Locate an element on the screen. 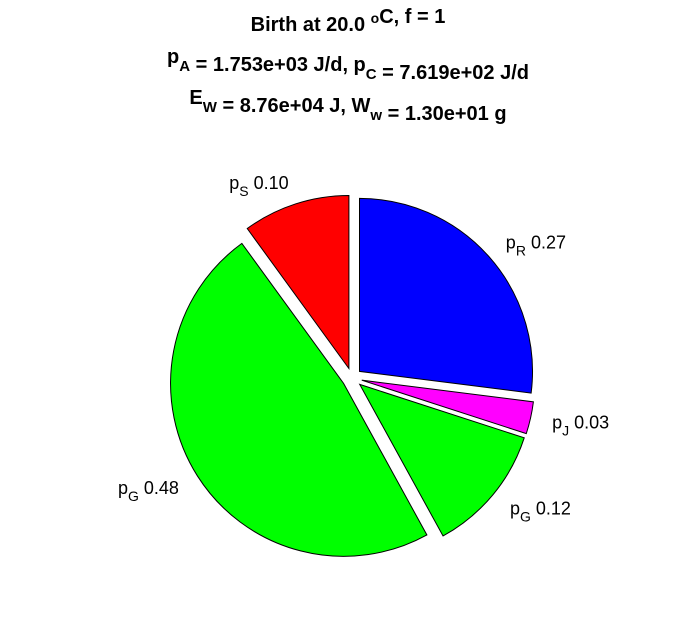 The image size is (696, 618). title-line-1: Birth at 20.0 oC, f = 1 is located at coordinates (348, 21).